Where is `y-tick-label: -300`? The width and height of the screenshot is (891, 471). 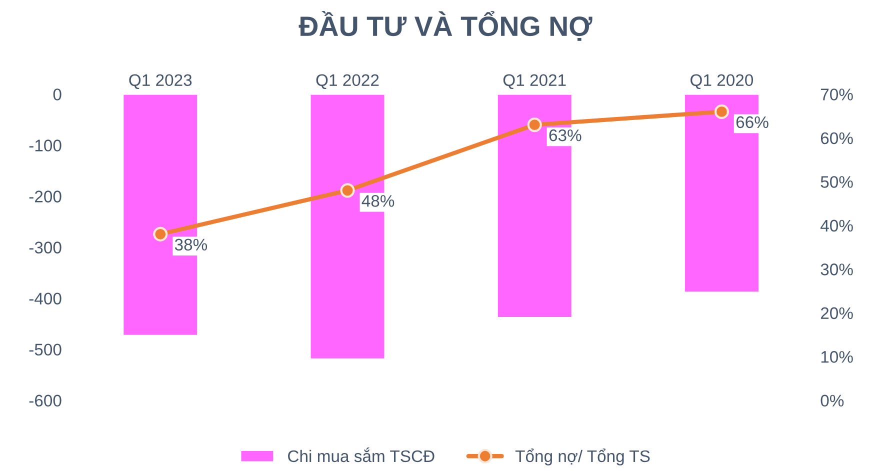 y-tick-label: -300 is located at coordinates (45, 248).